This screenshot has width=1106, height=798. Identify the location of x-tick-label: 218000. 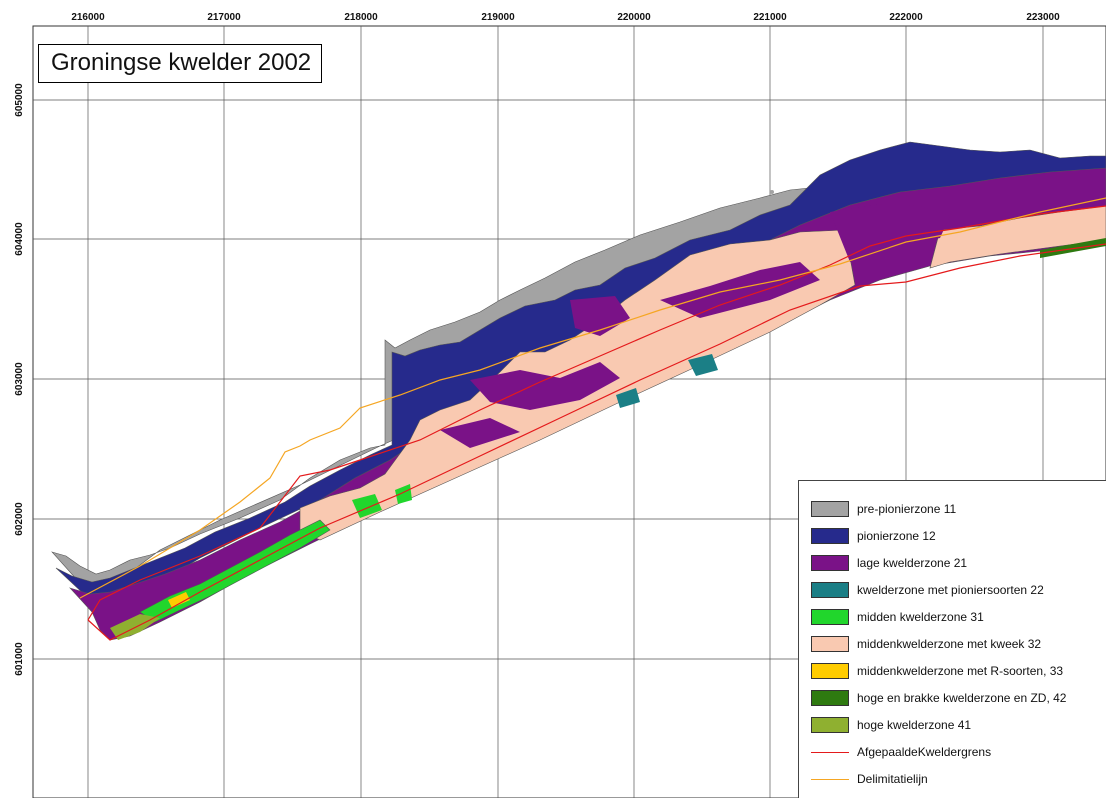
(361, 17).